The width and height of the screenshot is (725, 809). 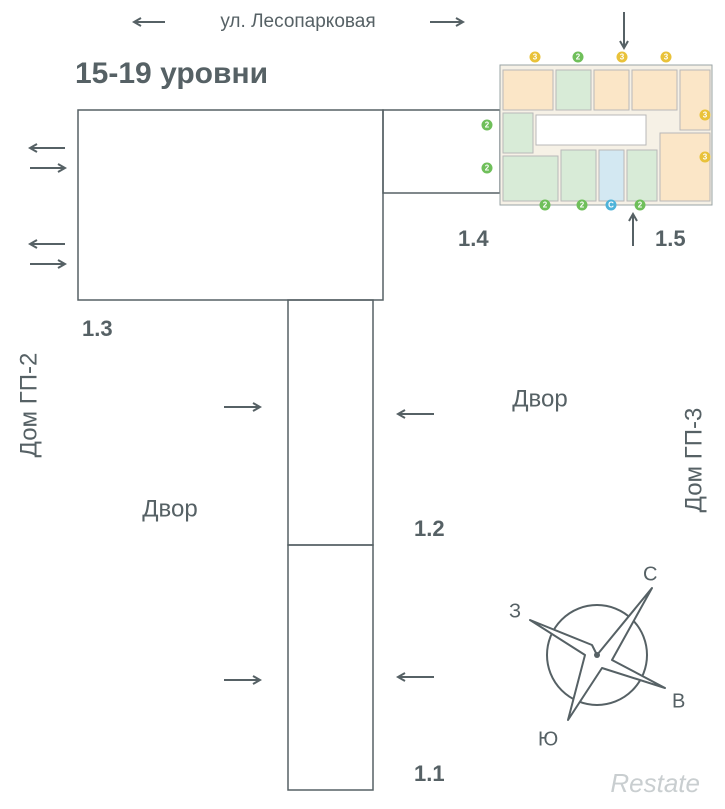 What do you see at coordinates (429, 773) in the screenshot?
I see `section-label: 1.1` at bounding box center [429, 773].